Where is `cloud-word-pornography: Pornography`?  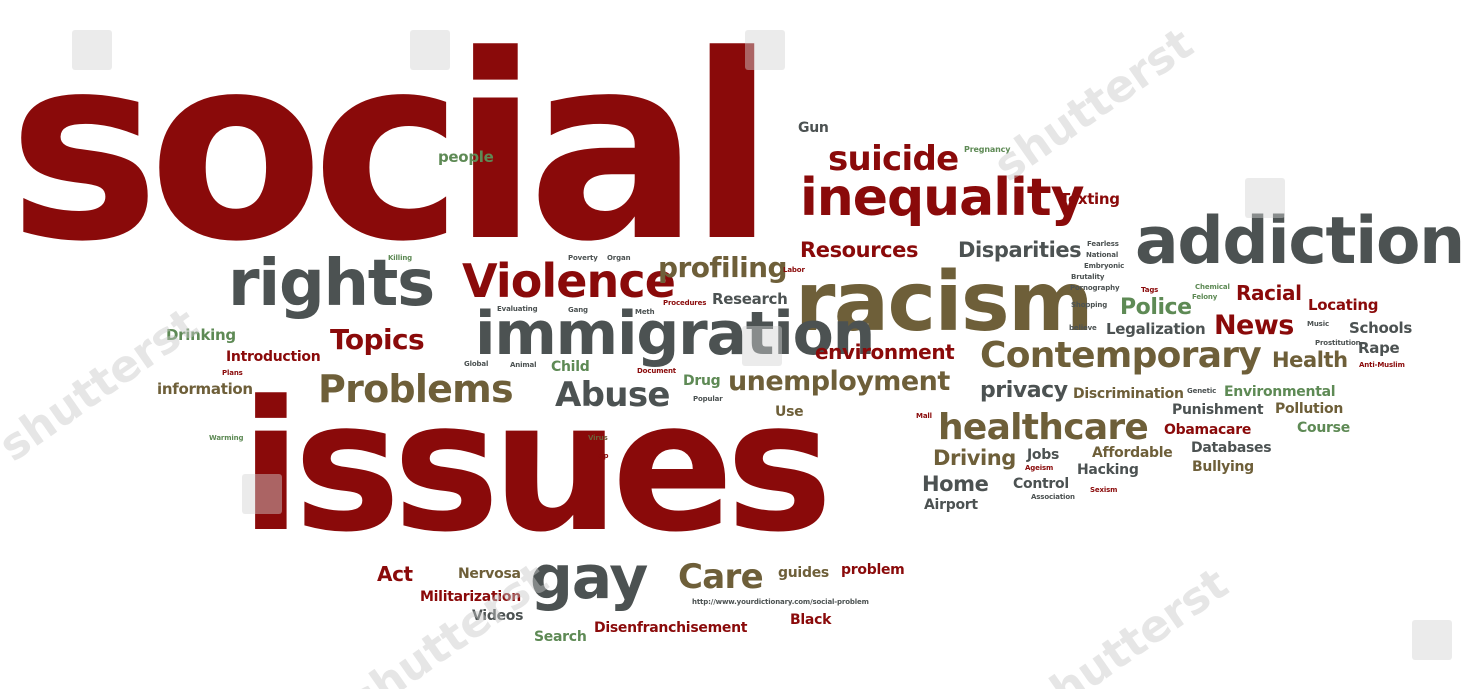 cloud-word-pornography: Pornography is located at coordinates (1095, 288).